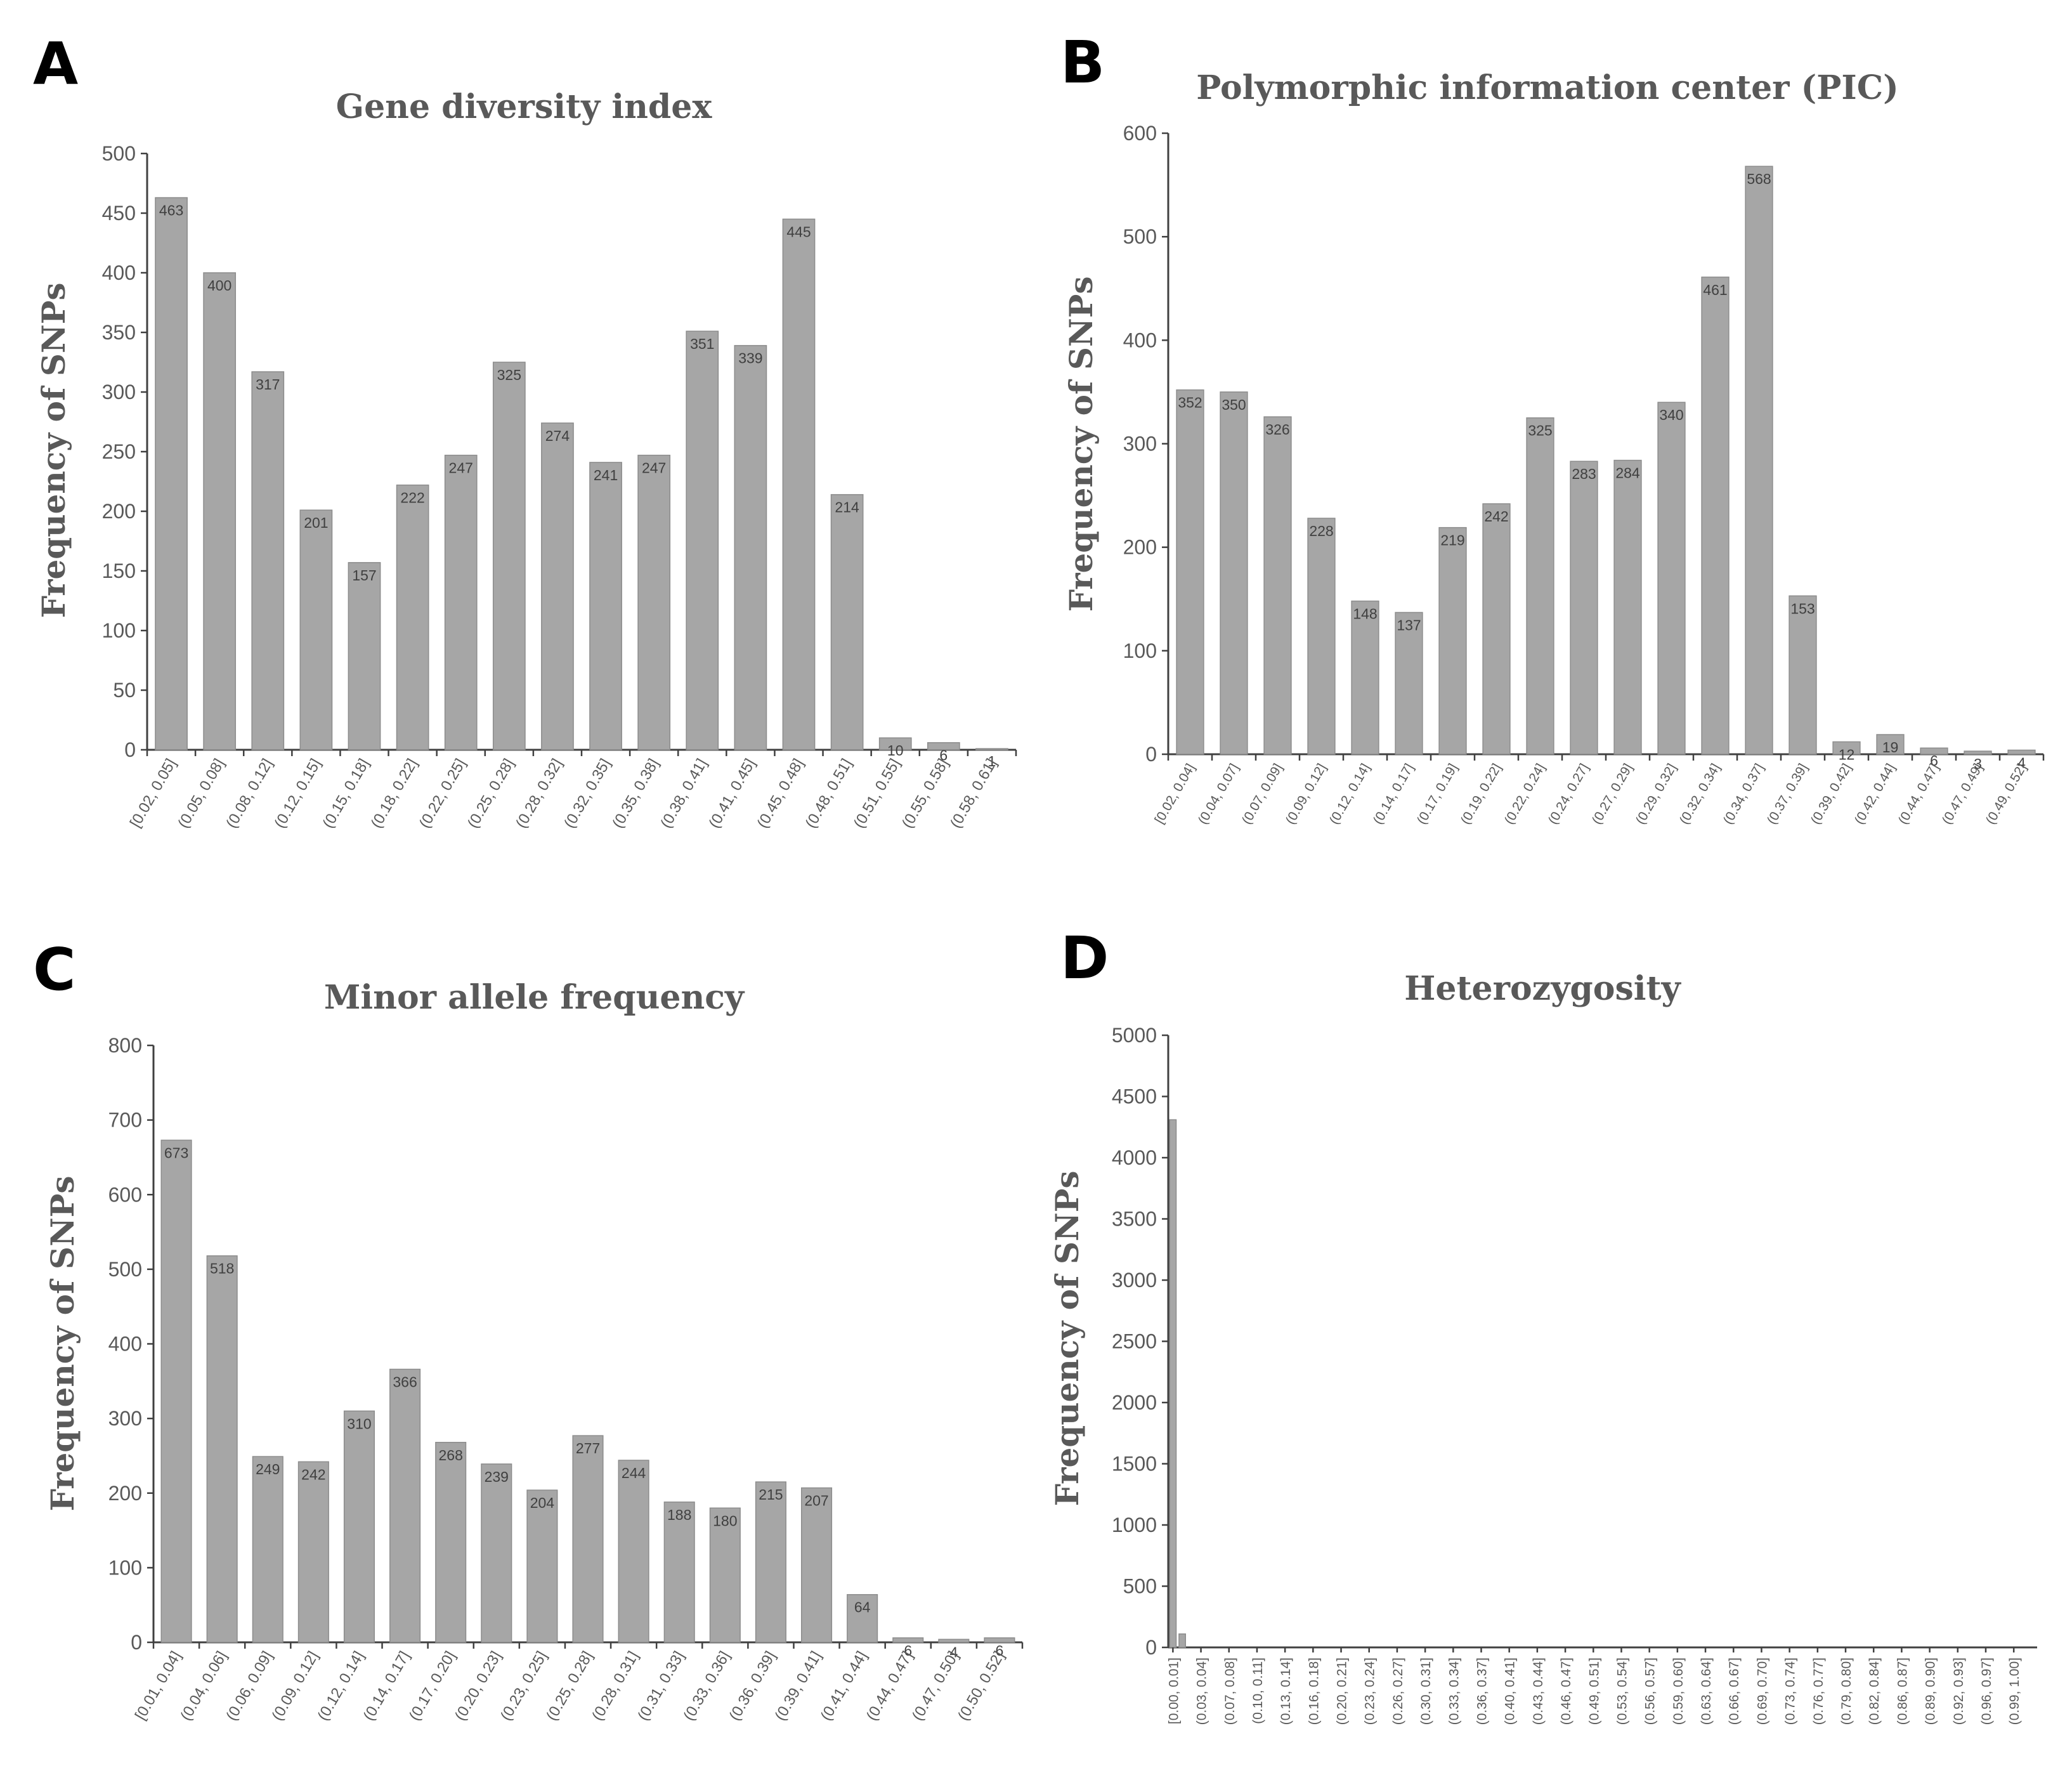 Image resolution: width=2072 pixels, height=1773 pixels. I want to click on data-label-c: 239, so click(497, 1477).